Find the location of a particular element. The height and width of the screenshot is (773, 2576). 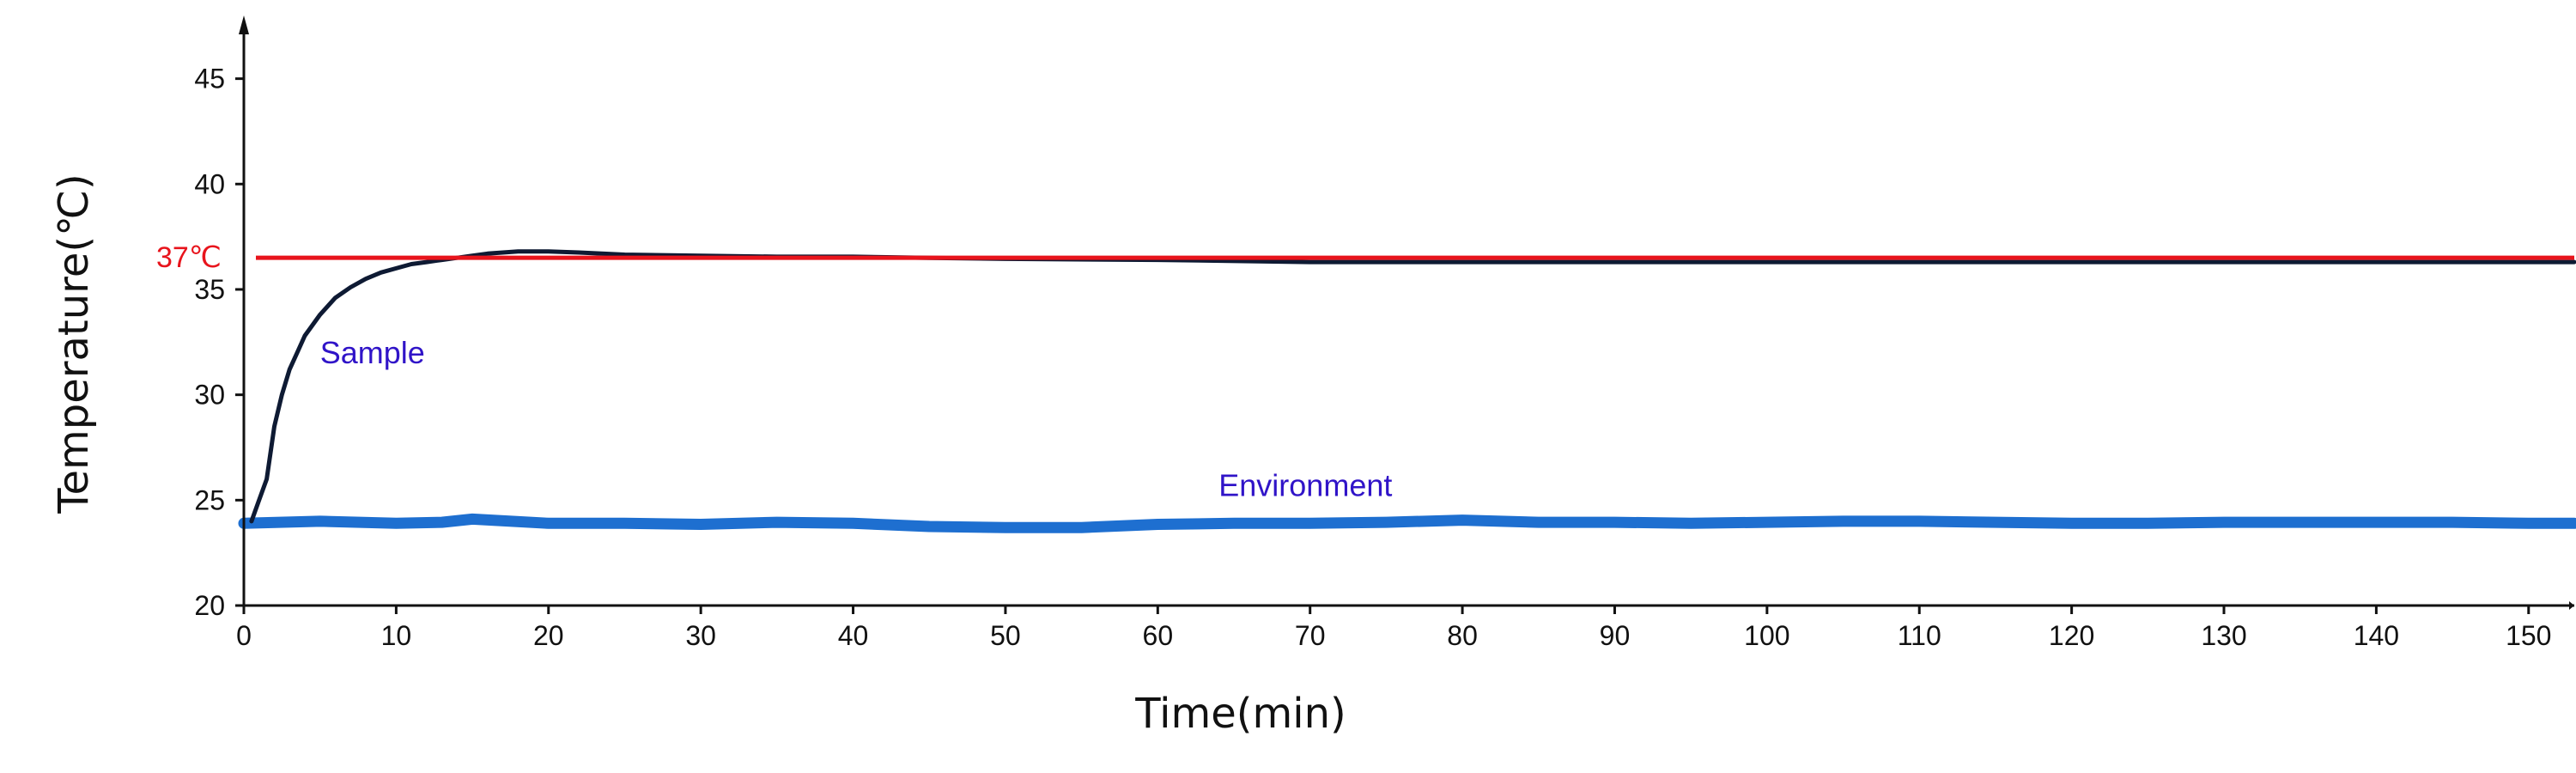

x-tick-label: 20 is located at coordinates (548, 635).